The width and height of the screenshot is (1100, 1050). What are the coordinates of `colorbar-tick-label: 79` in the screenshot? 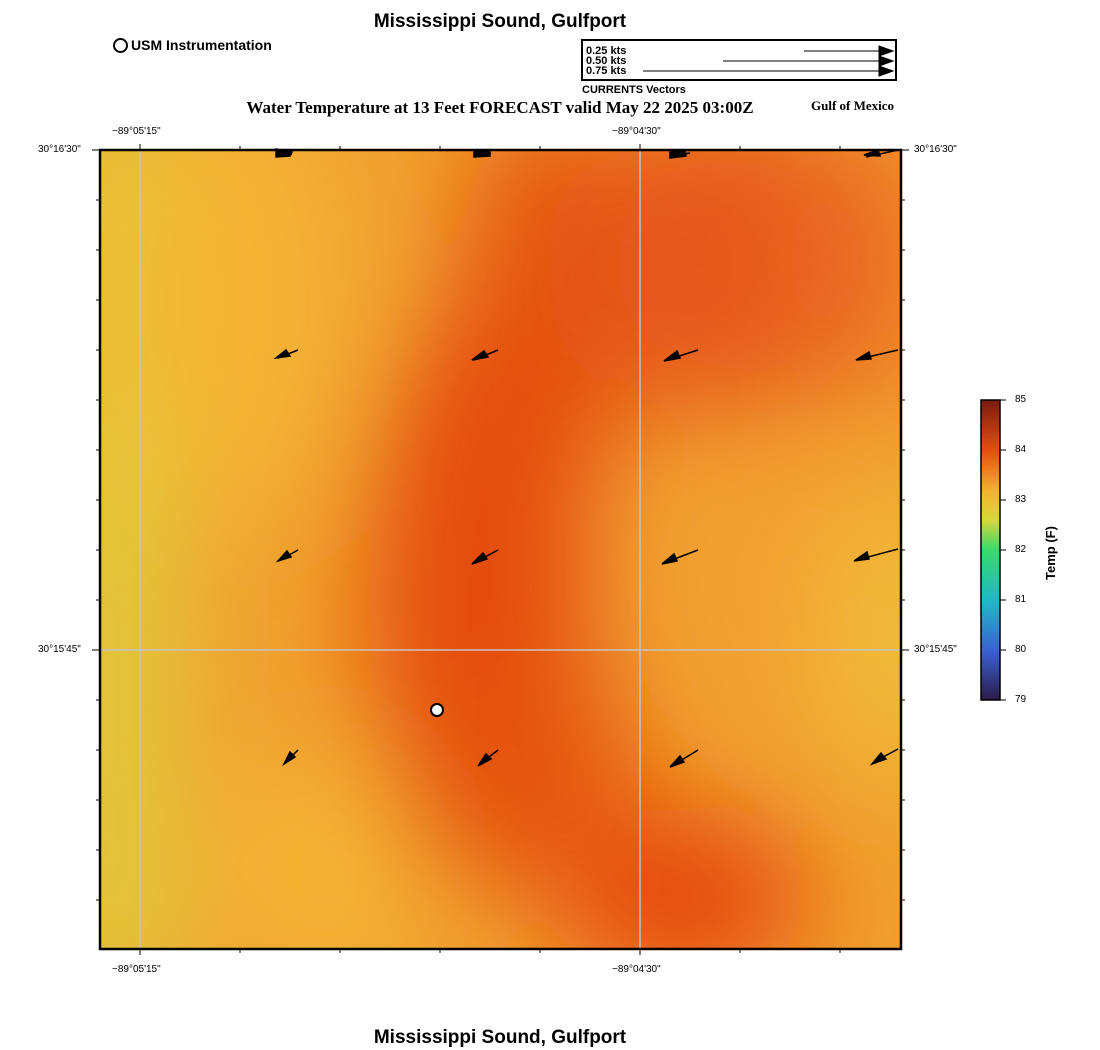 It's located at (1021, 699).